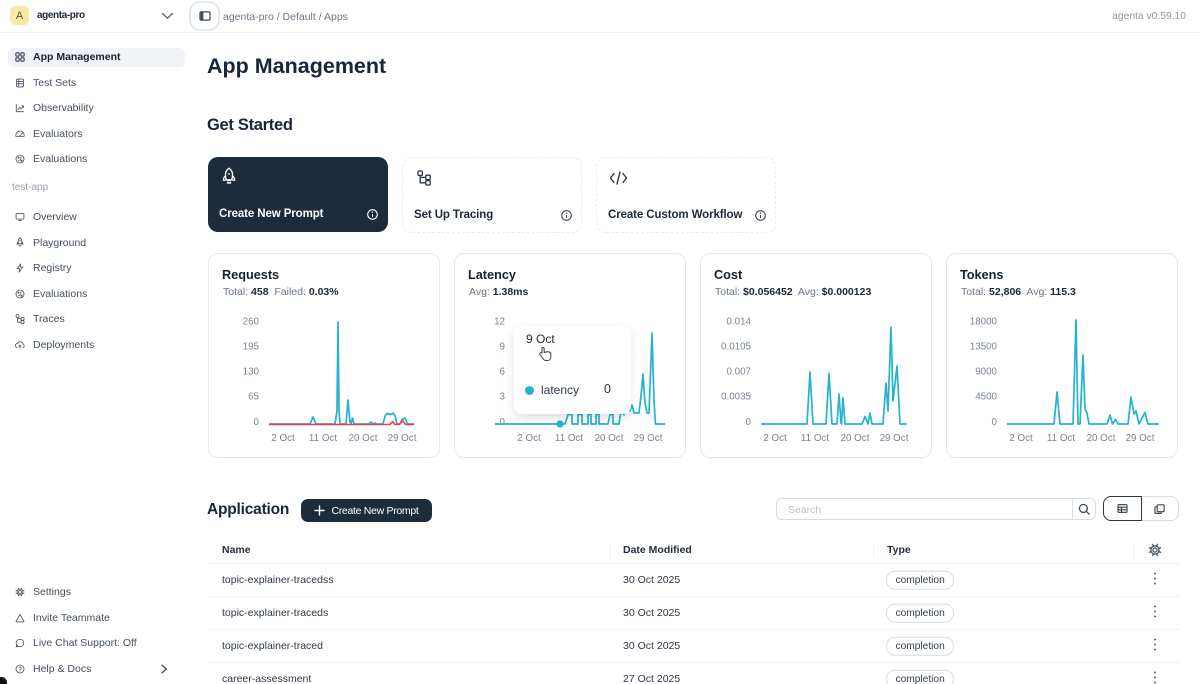  I want to click on svg-text: 260, so click(251, 321).